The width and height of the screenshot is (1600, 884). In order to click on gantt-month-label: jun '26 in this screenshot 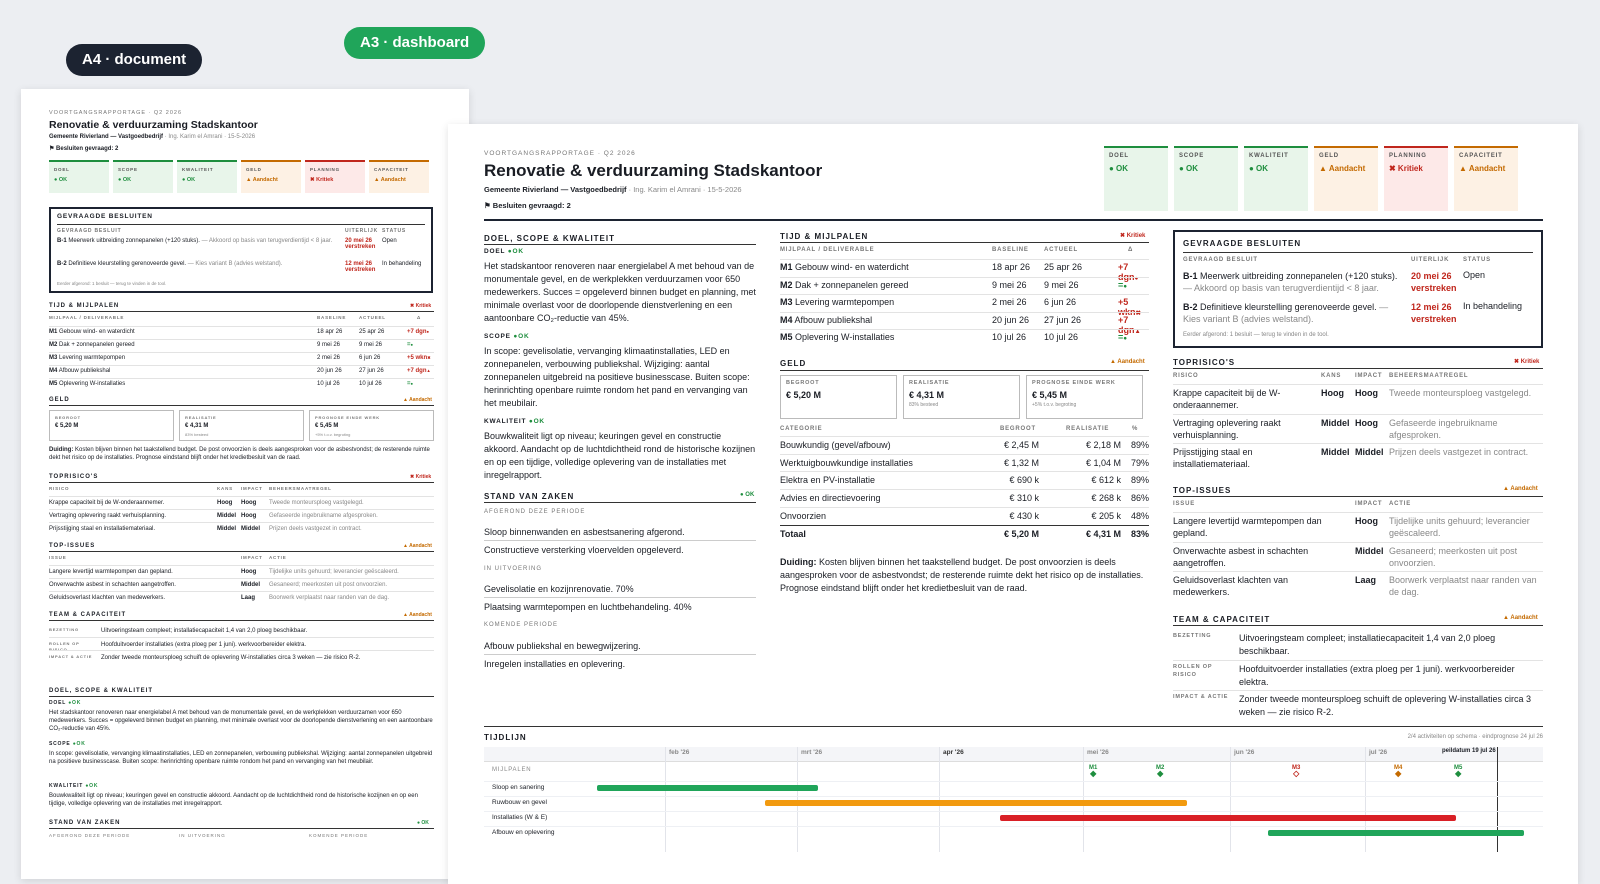, I will do `click(1244, 752)`.